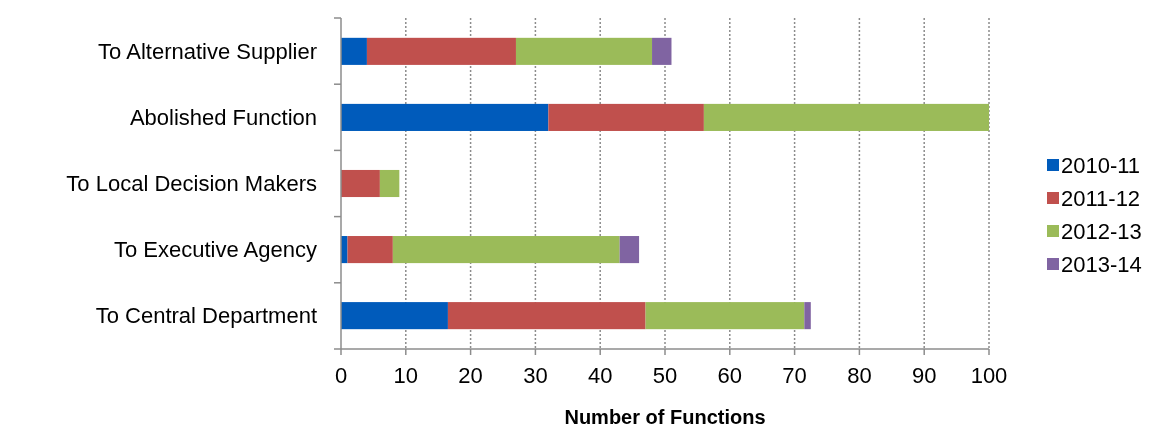 Image resolution: width=1172 pixels, height=428 pixels. Describe the element at coordinates (1101, 165) in the screenshot. I see `legend-label: 2010-11` at that location.